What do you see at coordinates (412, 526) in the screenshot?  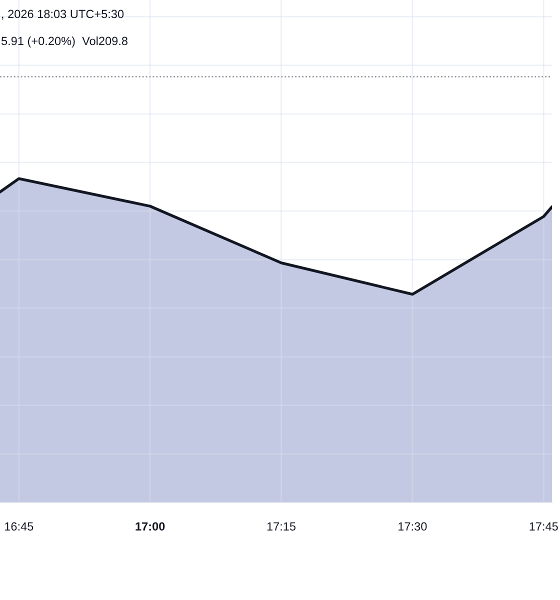 I see `x-tick-label: 17:30` at bounding box center [412, 526].